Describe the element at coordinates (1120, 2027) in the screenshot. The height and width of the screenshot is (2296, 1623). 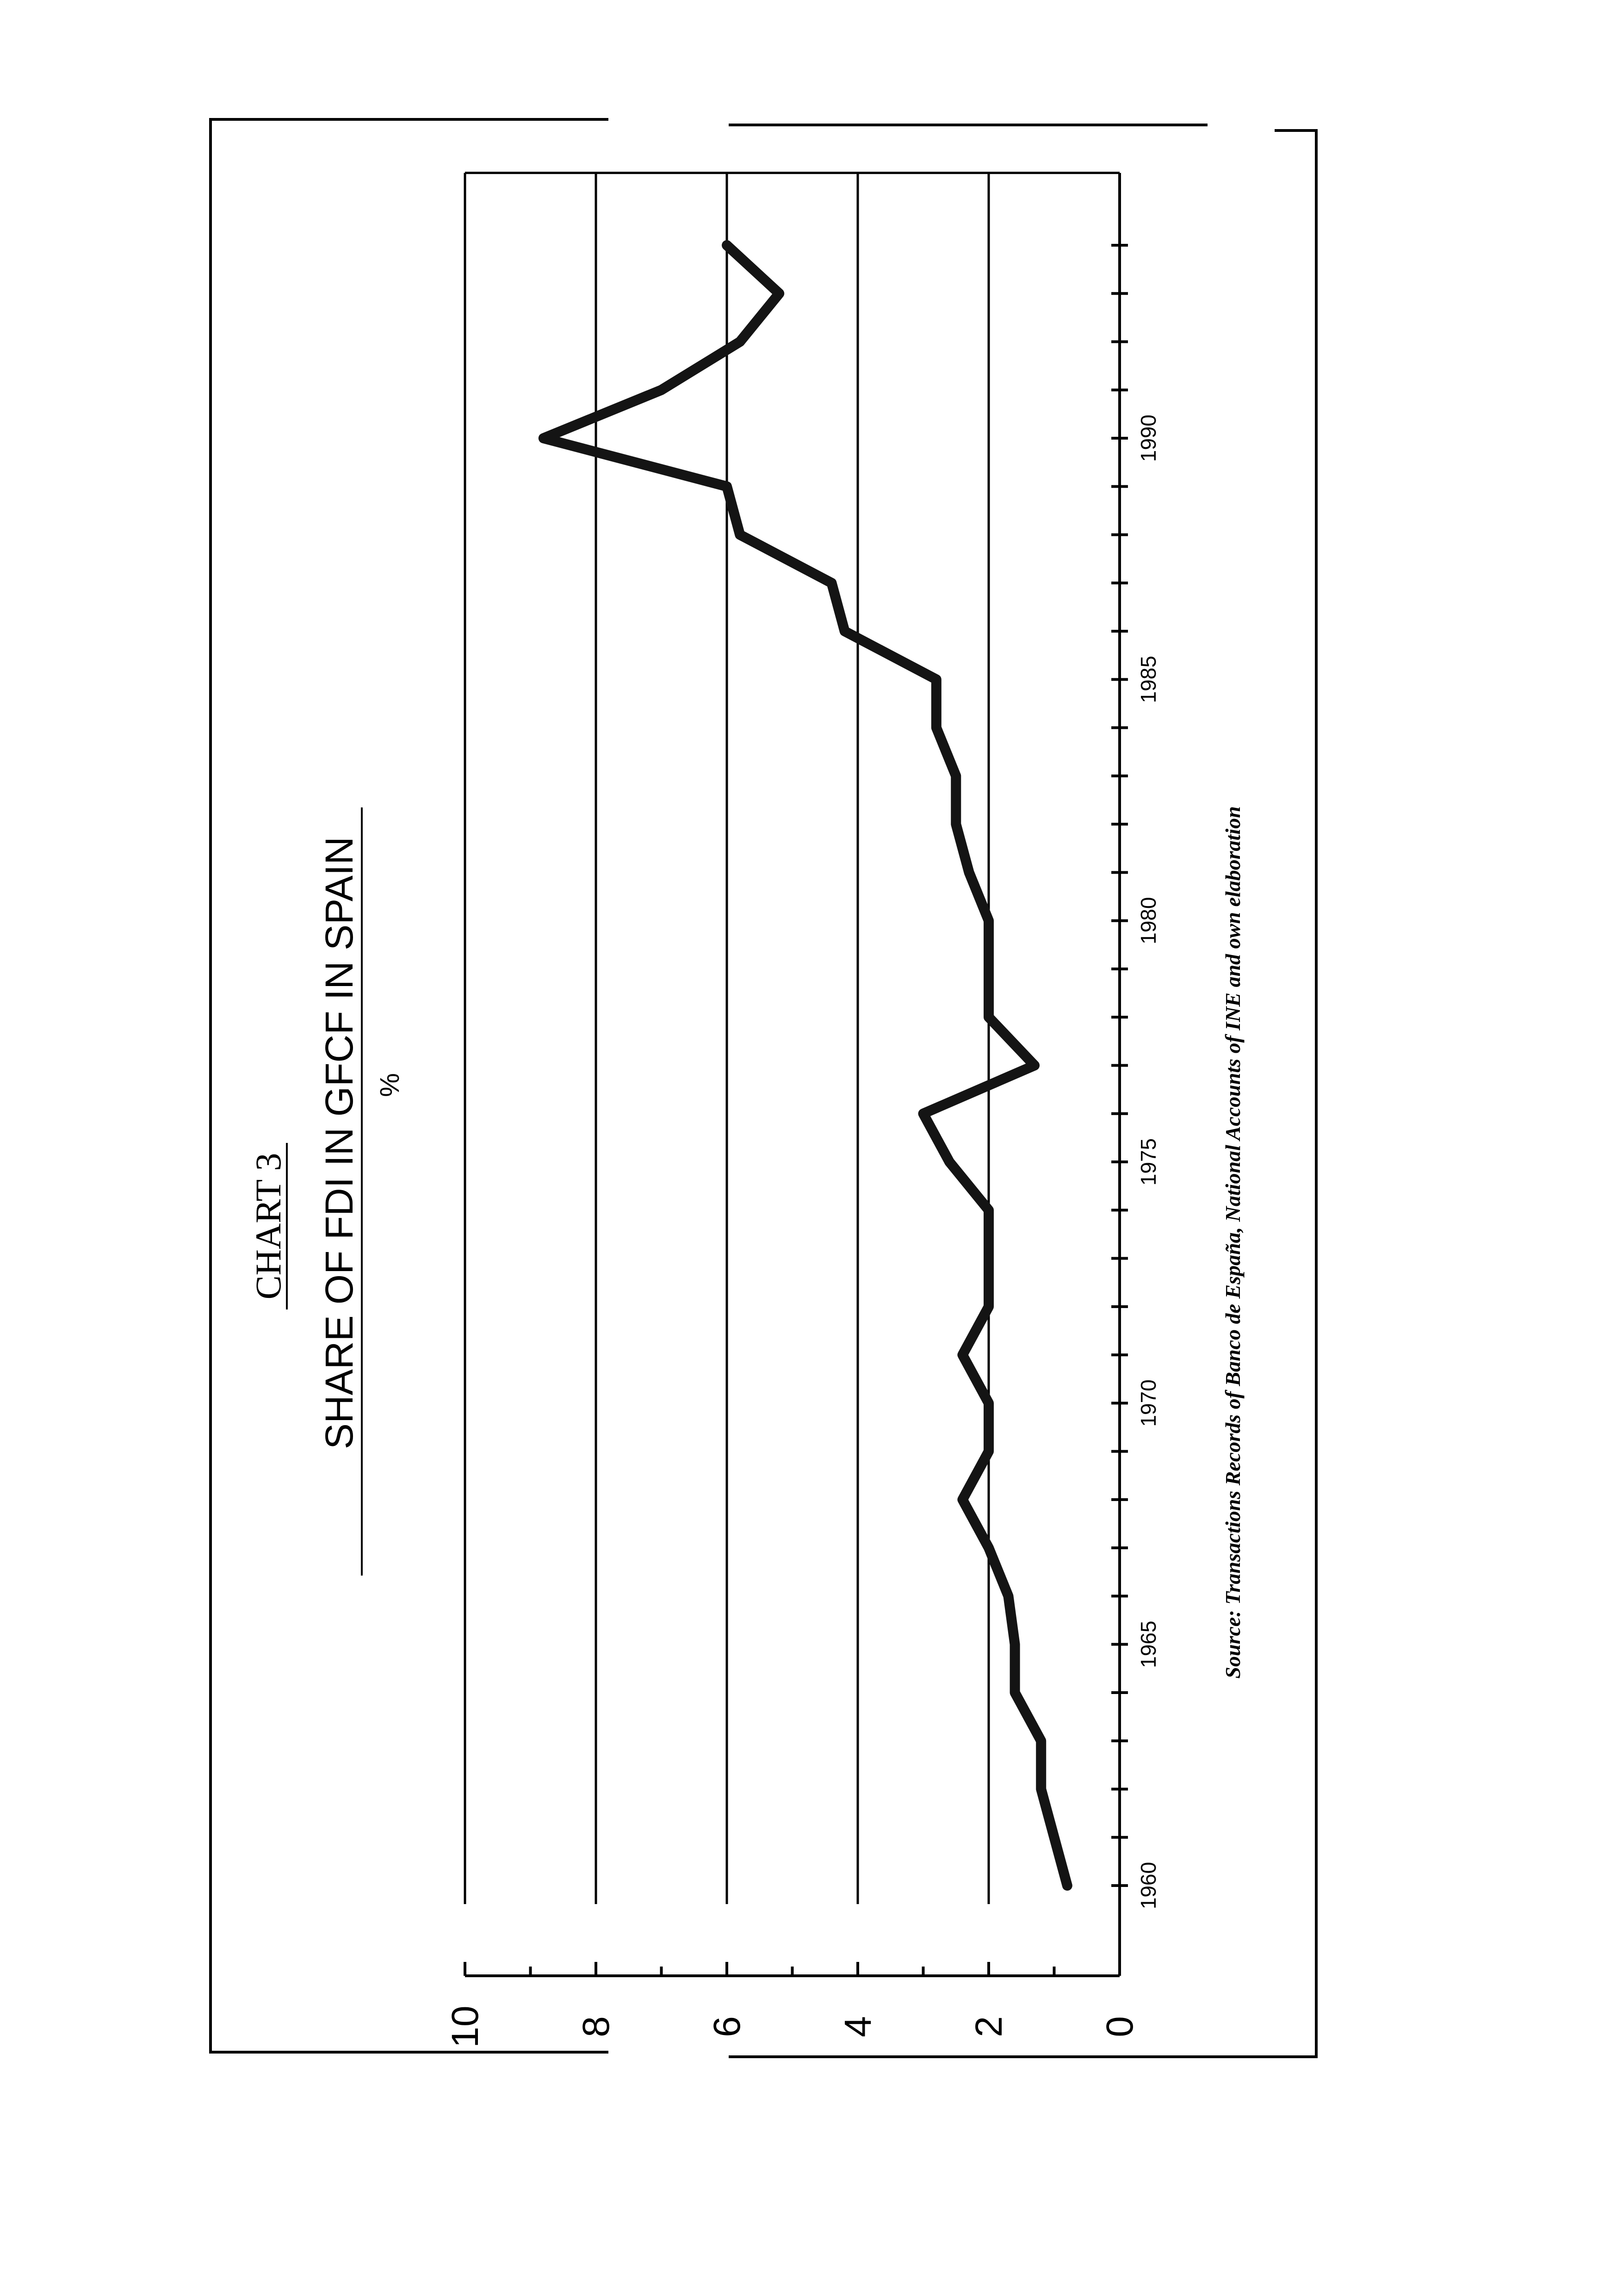
I see `value-tick-label: 0` at that location.